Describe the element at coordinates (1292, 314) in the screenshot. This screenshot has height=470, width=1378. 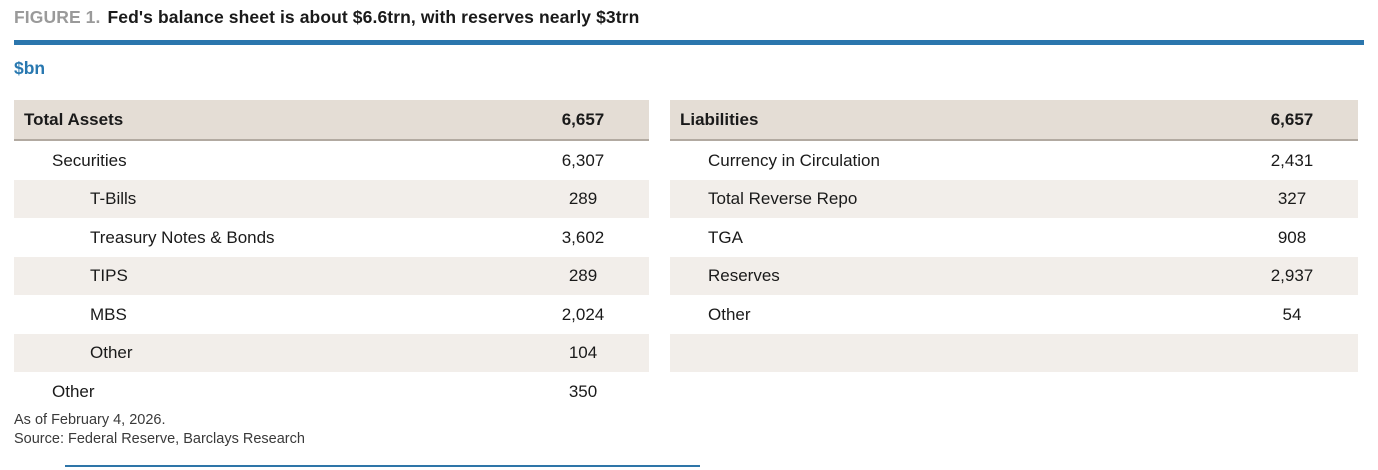
I see `row-value: 54` at that location.